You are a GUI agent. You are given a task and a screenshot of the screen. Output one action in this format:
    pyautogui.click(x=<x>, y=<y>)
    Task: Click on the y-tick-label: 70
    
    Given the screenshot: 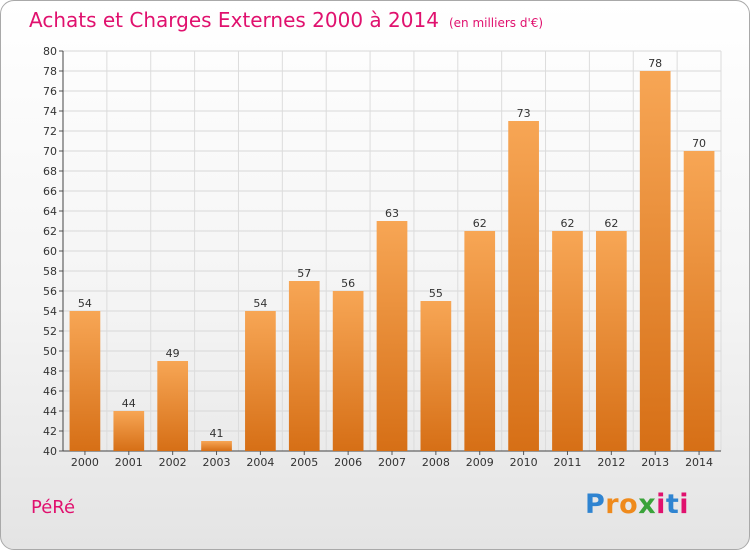 What is the action you would take?
    pyautogui.click(x=50, y=151)
    